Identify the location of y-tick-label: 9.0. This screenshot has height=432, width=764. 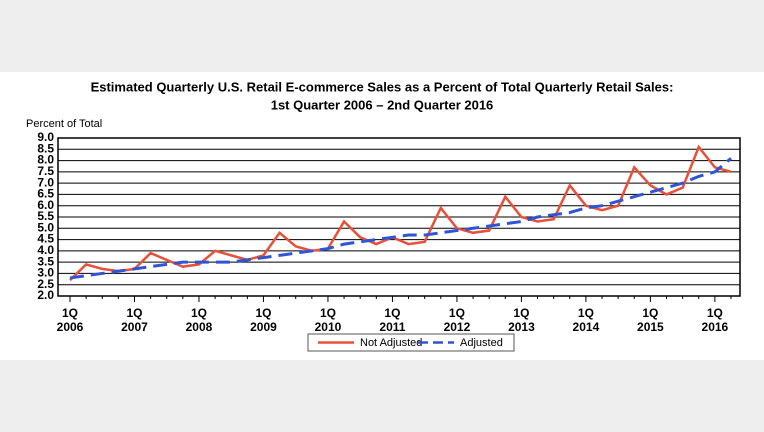
(45, 137).